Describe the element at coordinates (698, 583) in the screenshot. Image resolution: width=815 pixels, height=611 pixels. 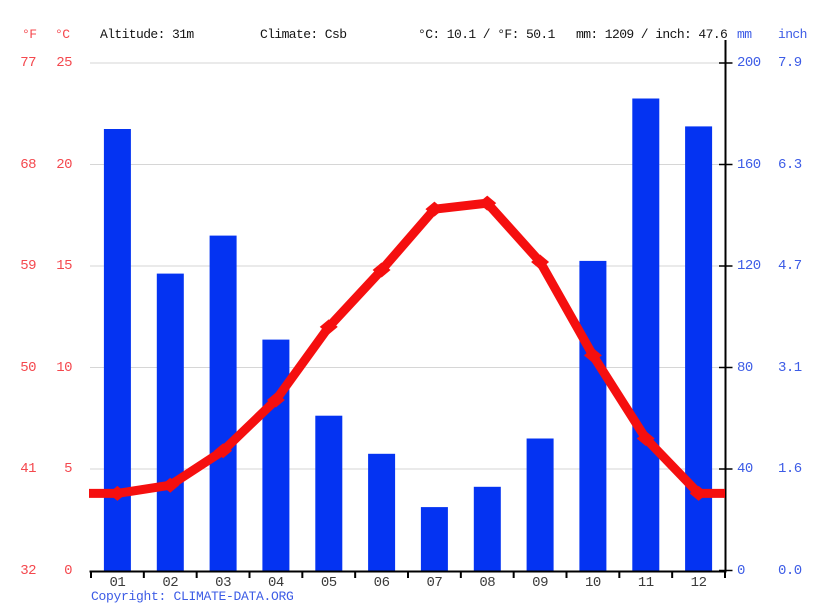
I see `month-label-12: 12` at that location.